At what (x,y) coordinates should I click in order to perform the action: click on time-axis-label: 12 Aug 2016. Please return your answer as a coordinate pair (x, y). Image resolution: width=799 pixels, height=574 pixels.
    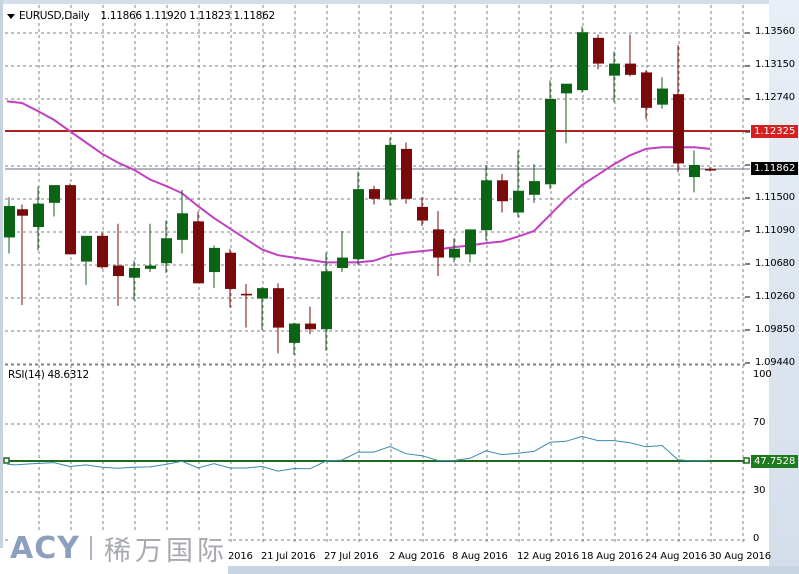
    Looking at the image, I should click on (548, 556).